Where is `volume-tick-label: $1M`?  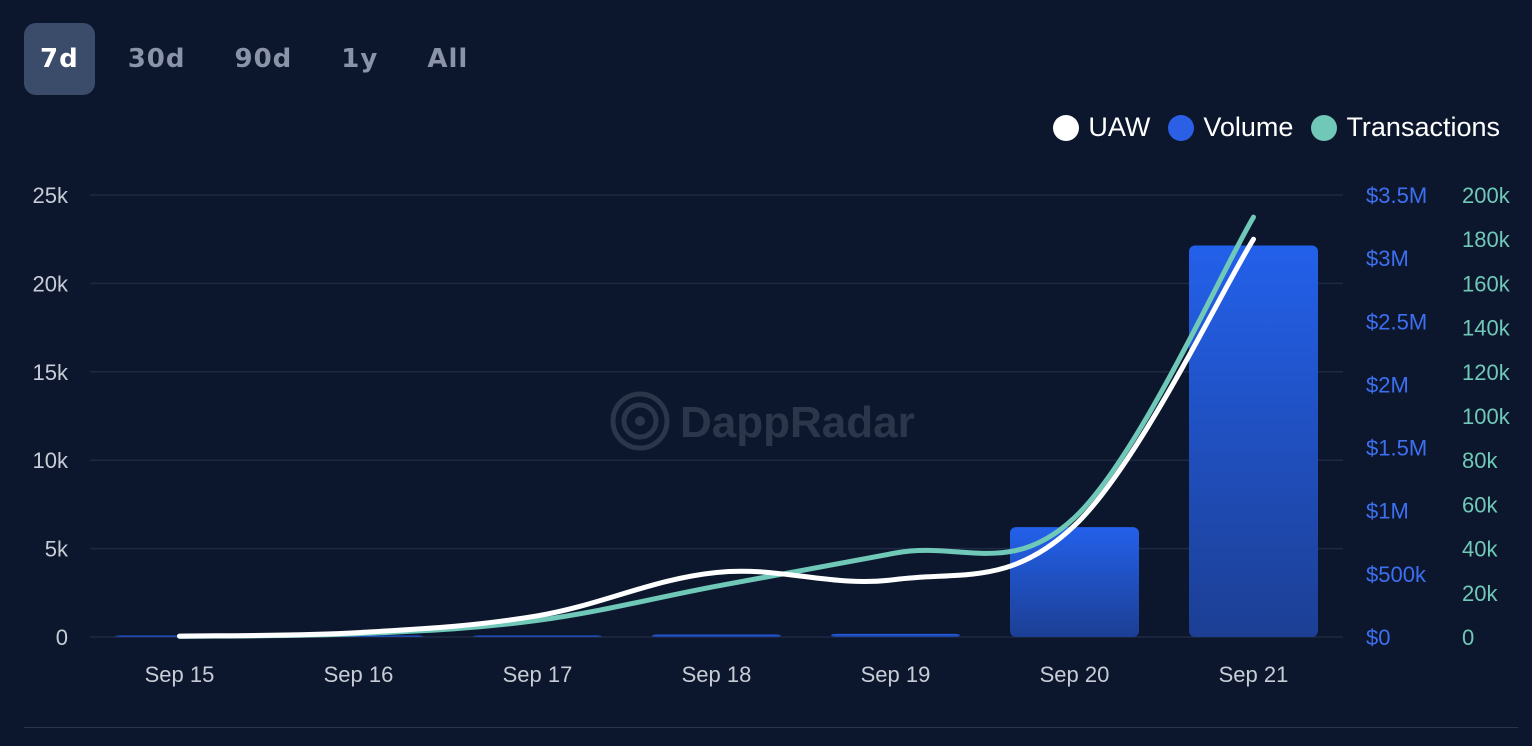 volume-tick-label: $1M is located at coordinates (1387, 511).